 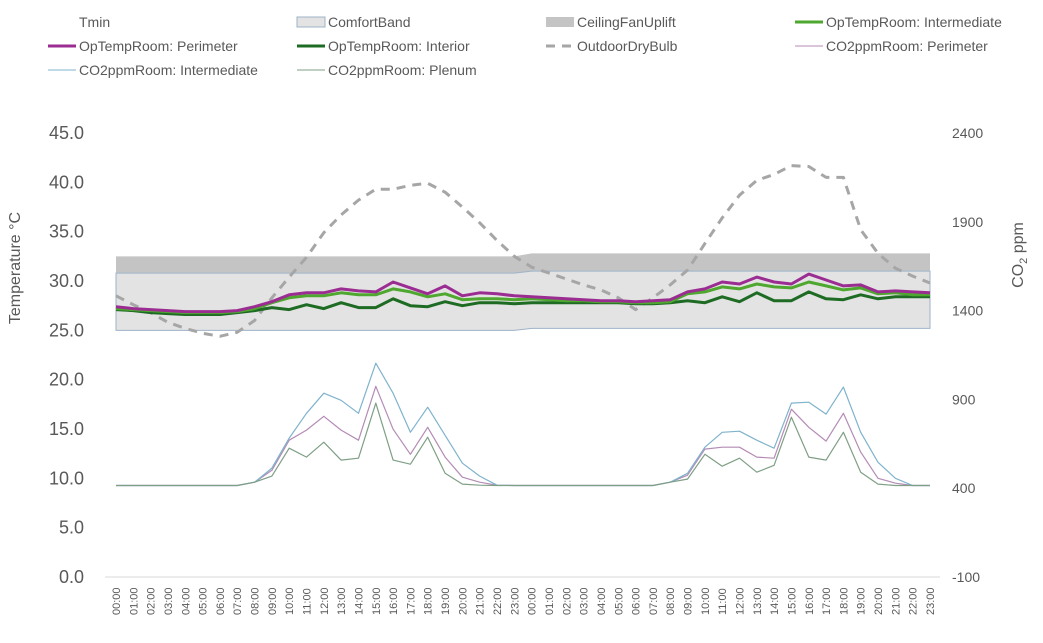 I want to click on legend-label: CeilingFanUplift, so click(x=626, y=22).